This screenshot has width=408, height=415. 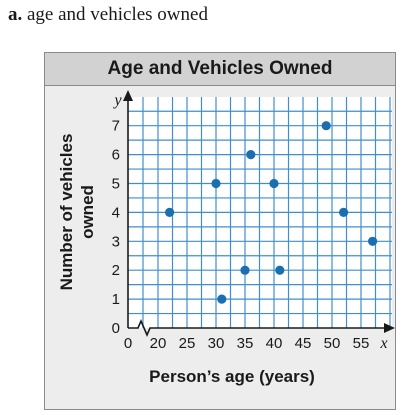 I want to click on x-tick-label: 30, so click(x=216, y=343).